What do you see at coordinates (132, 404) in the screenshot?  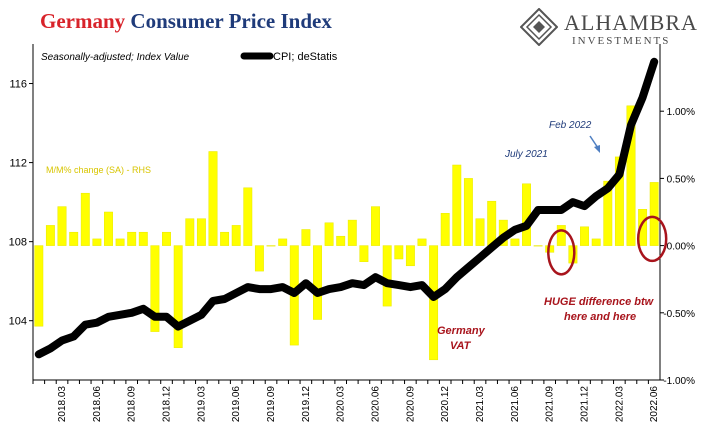 I see `x-tick-label: 2018.09` at bounding box center [132, 404].